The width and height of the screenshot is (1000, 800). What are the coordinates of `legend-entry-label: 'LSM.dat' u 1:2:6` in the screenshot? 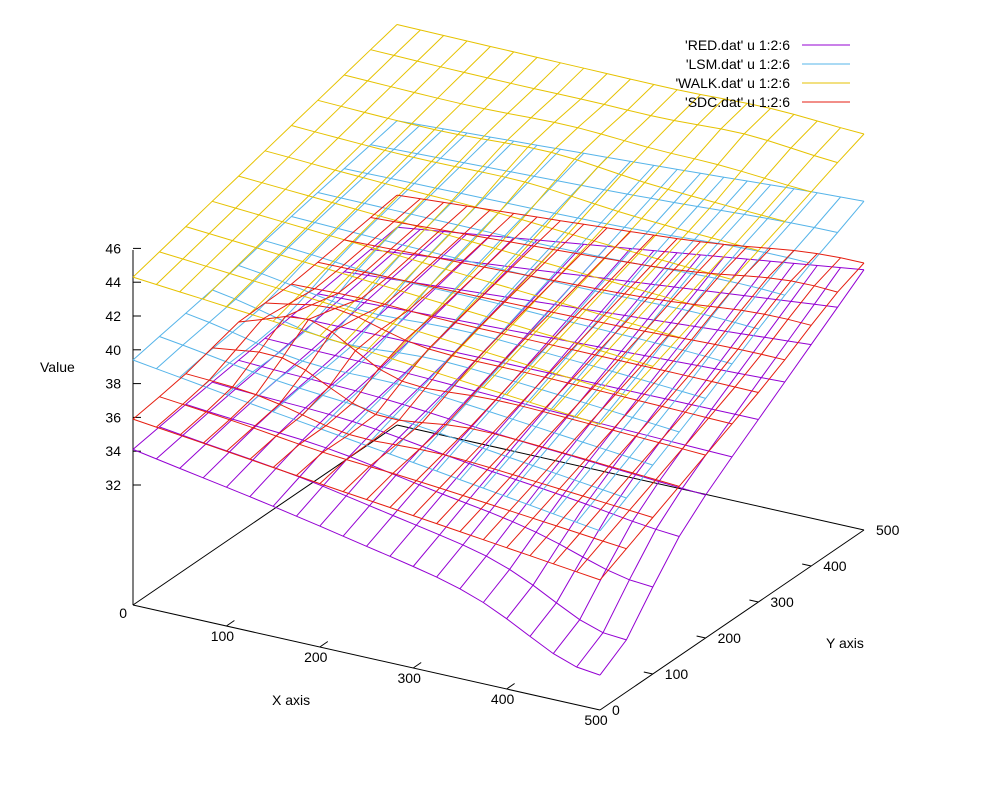 It's located at (738, 64).